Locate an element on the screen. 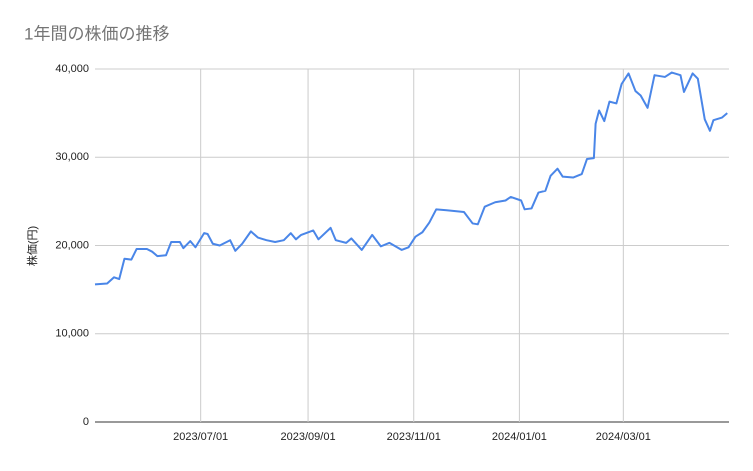 This screenshot has height=471, width=753. y-axis-title: 株価(円) is located at coordinates (32, 246).